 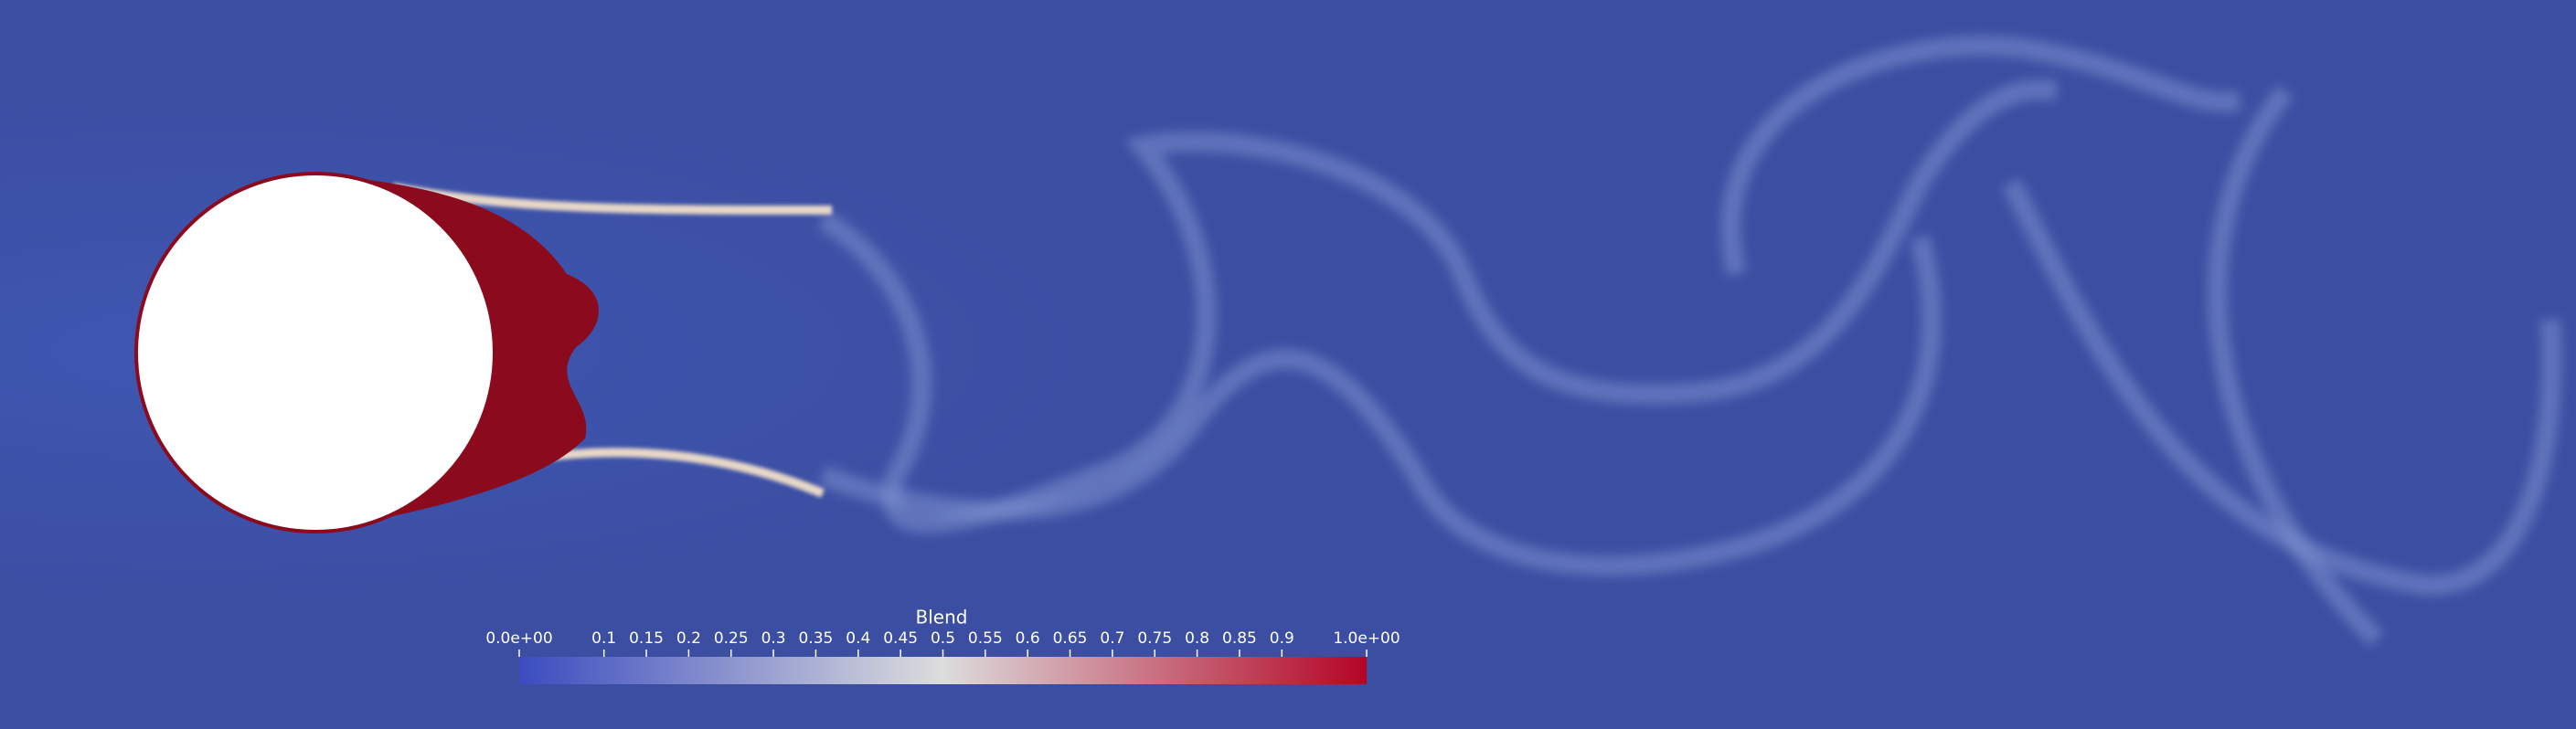 I want to click on colorbar-tick-label: 0.8, so click(x=1197, y=638).